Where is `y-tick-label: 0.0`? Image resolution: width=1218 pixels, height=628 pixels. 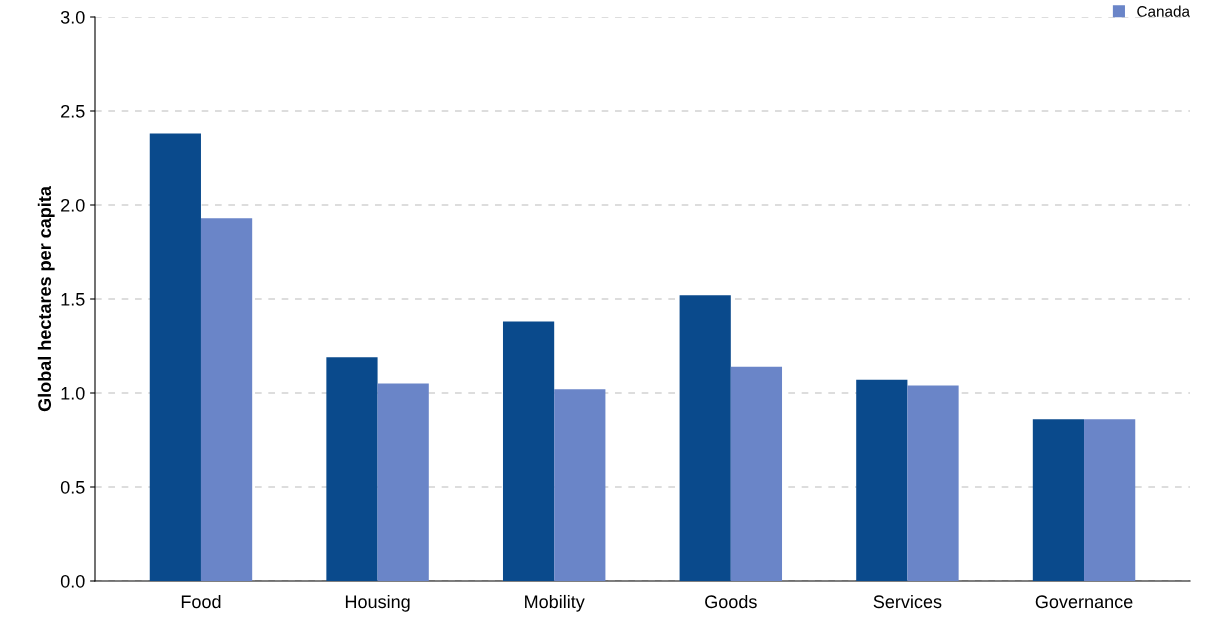
y-tick-label: 0.0 is located at coordinates (72, 581).